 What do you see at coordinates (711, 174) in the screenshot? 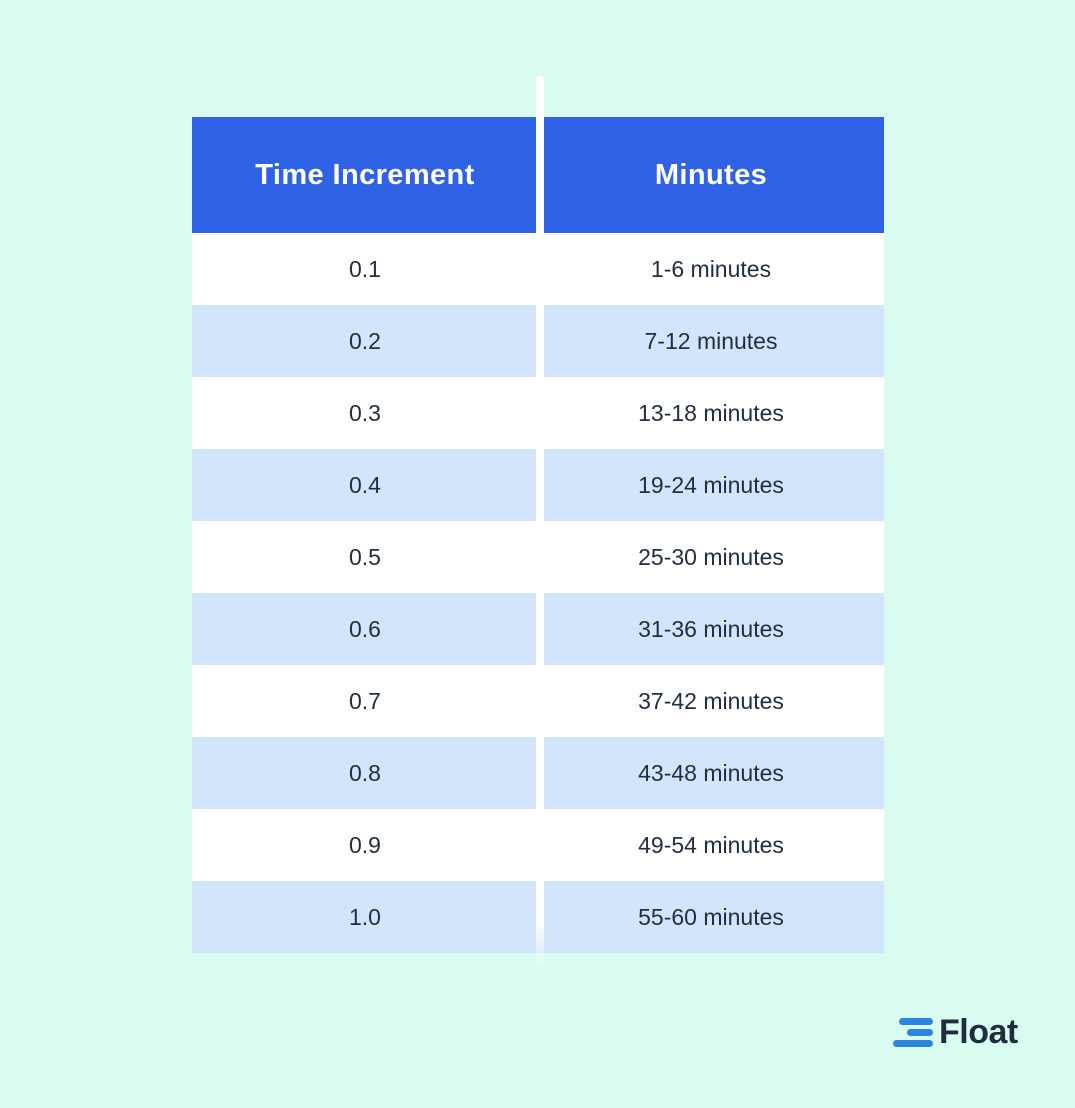
I see `header-cell-minutes: Minutes` at bounding box center [711, 174].